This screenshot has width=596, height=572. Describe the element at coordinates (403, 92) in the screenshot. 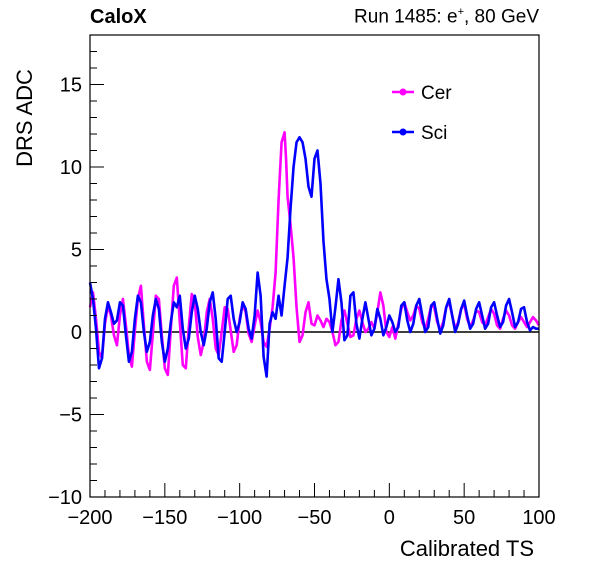

I see `legend-marker-cer` at that location.